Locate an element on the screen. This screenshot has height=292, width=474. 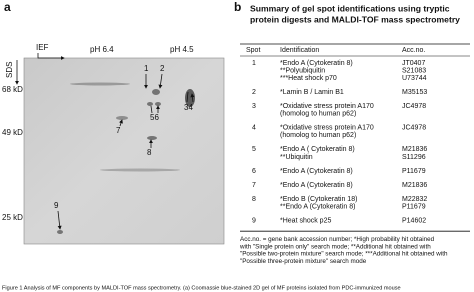
ief-arrow is located at coordinates (51, 56).